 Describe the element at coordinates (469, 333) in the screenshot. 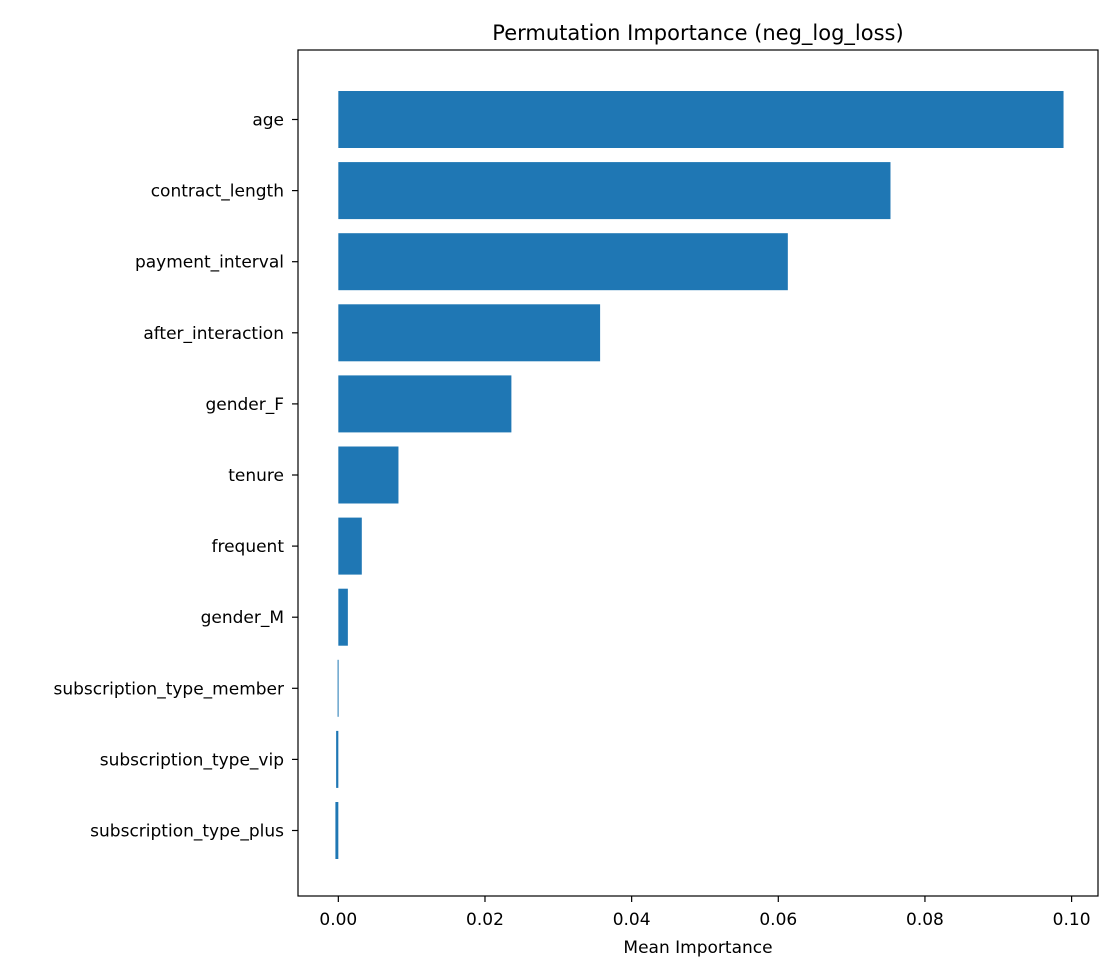

I see `bar-after-interaction` at that location.